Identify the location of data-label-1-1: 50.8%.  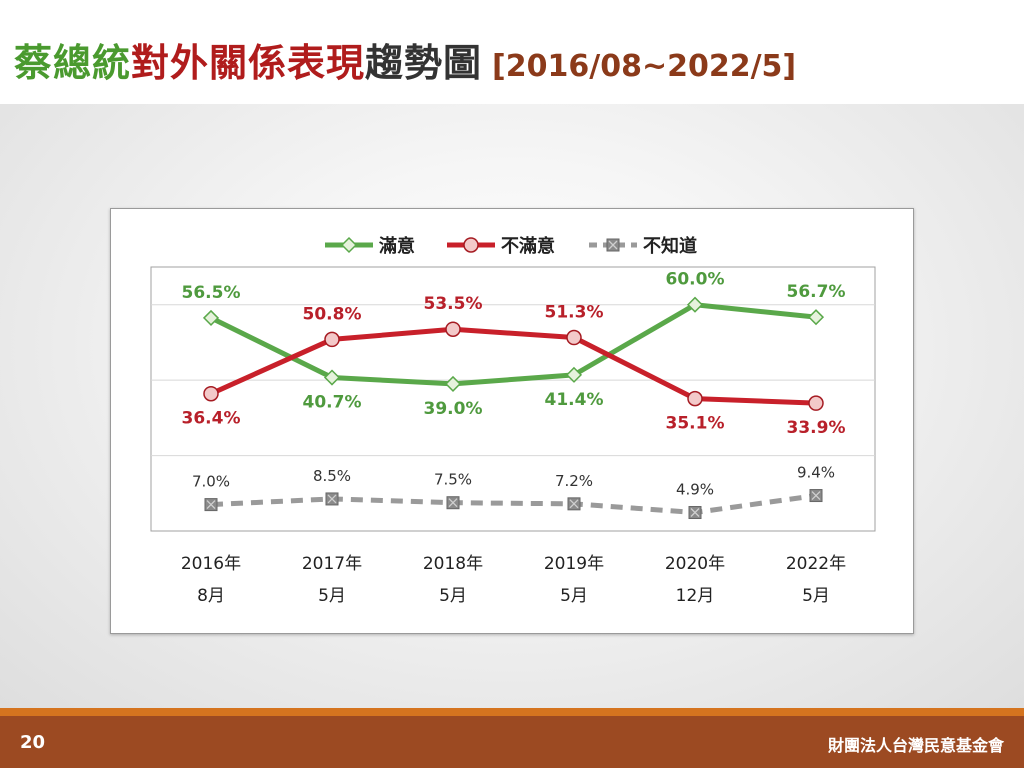
(332, 314).